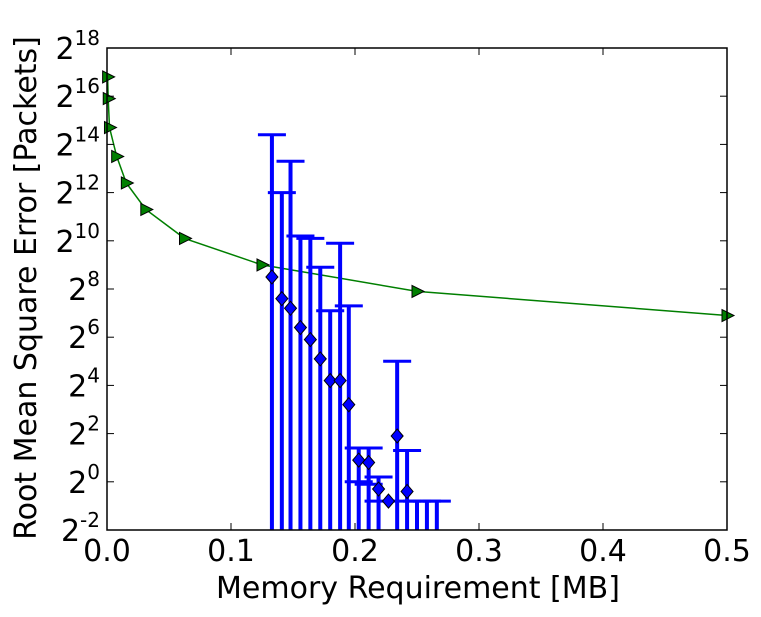 Image resolution: width=761 pixels, height=617 pixels. Describe the element at coordinates (77, 142) in the screenshot. I see `y-tick-label: 214` at that location.